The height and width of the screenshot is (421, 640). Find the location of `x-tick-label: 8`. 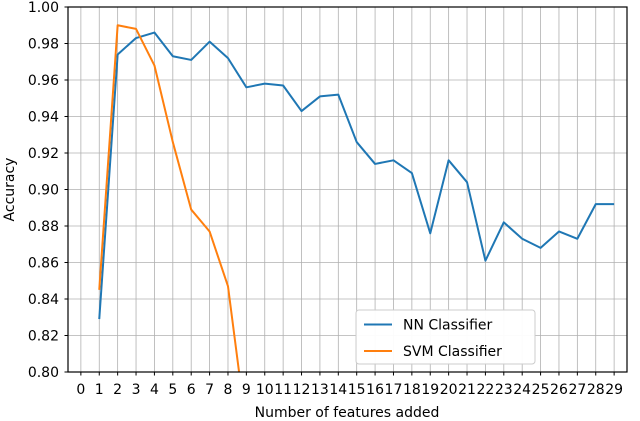

x-tick-label: 8 is located at coordinates (228, 390).